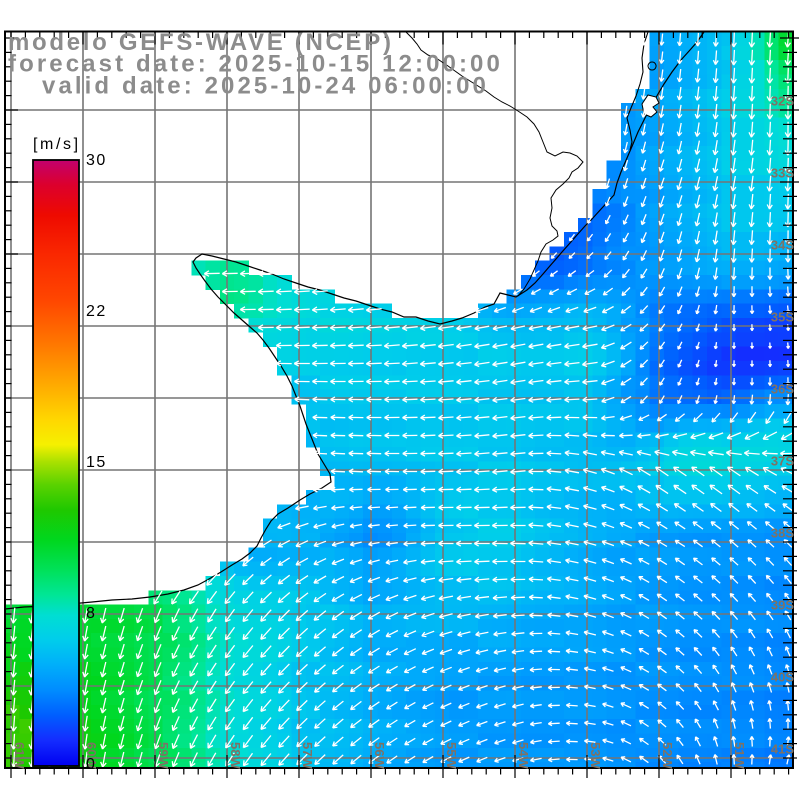 This screenshot has height=800, width=800. What do you see at coordinates (782, 389) in the screenshot?
I see `svg-text: 36S` at bounding box center [782, 389].